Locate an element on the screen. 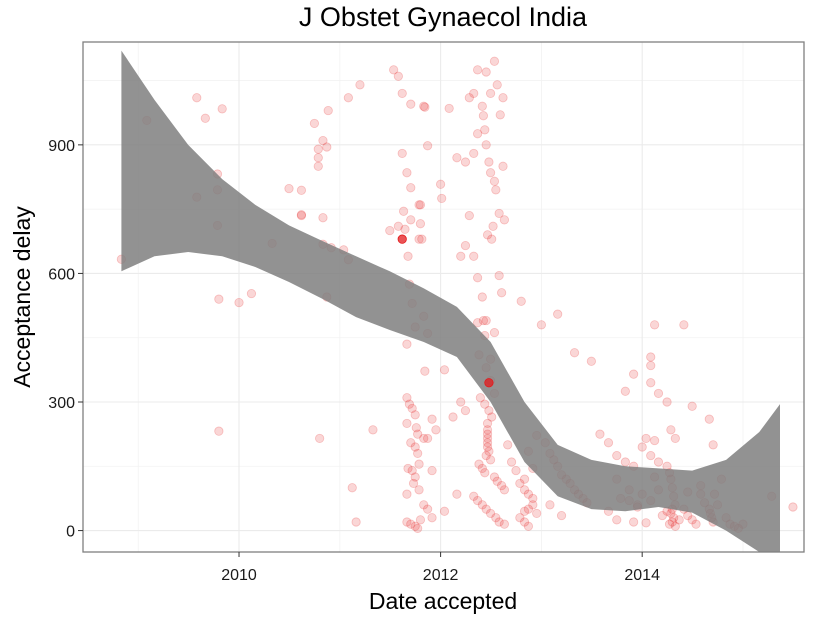 The image size is (825, 618). x-tick-label: 2010 is located at coordinates (239, 575).